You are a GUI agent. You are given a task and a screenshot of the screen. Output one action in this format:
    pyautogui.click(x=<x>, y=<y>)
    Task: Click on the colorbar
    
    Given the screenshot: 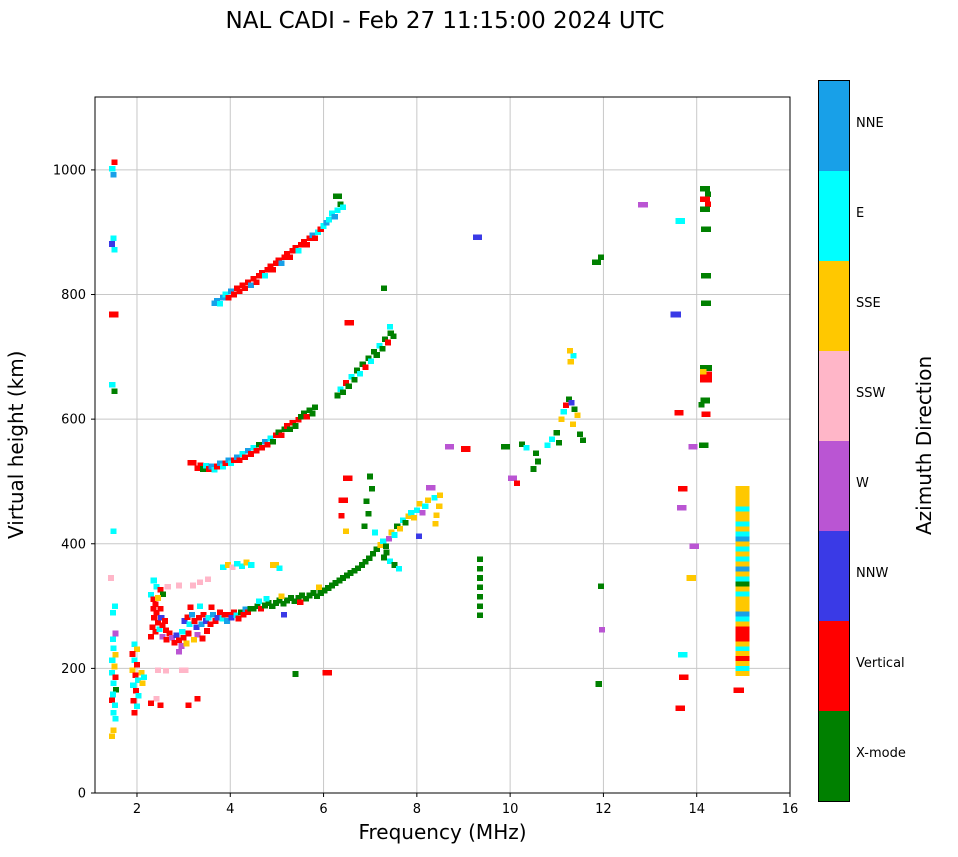 What is the action you would take?
    pyautogui.click(x=834, y=441)
    